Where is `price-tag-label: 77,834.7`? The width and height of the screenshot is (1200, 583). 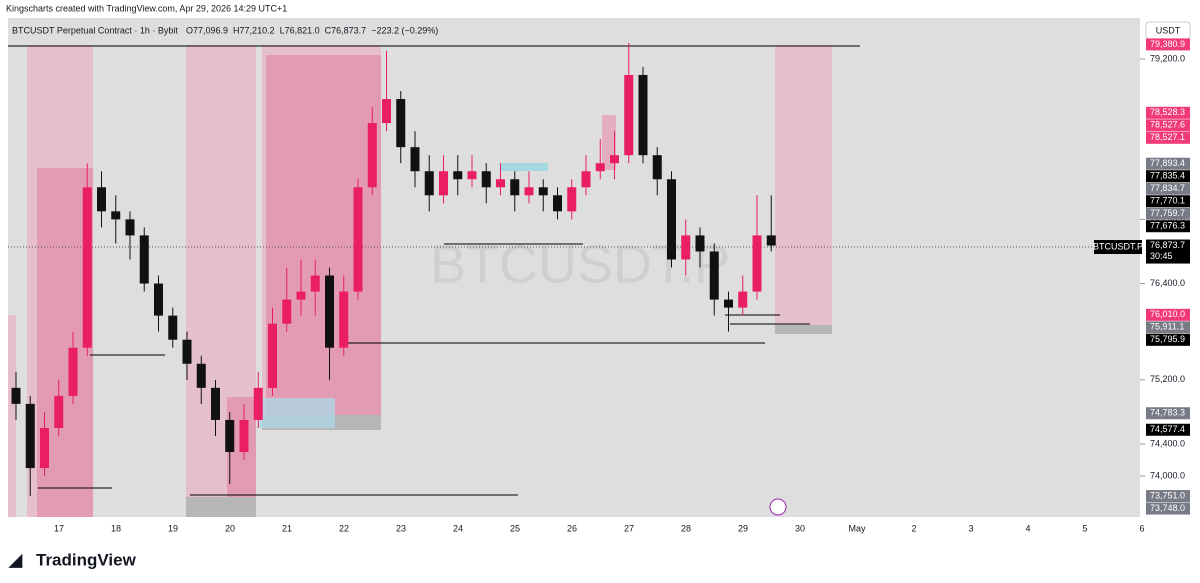 price-tag-label: 77,834.7 is located at coordinates (1167, 188).